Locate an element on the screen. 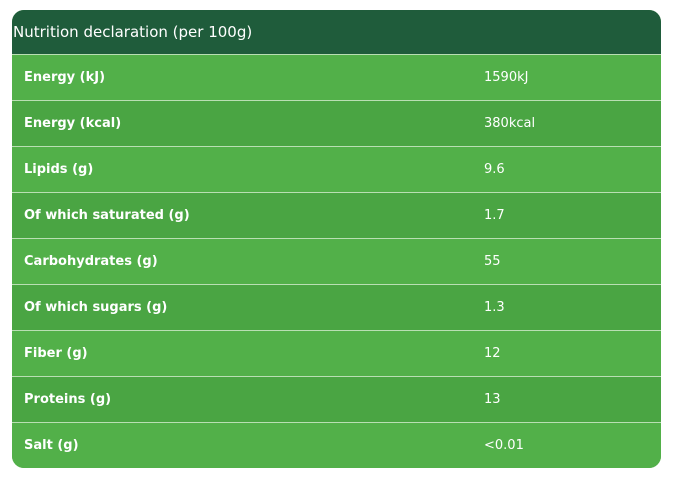 Image resolution: width=674 pixels, height=487 pixels. nutrient-label: Lipids (g) is located at coordinates (59, 169).